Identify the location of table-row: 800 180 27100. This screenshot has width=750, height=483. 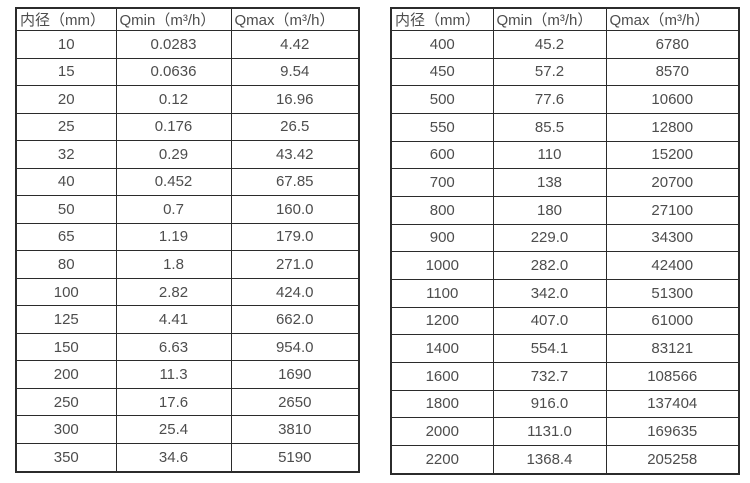
(565, 210).